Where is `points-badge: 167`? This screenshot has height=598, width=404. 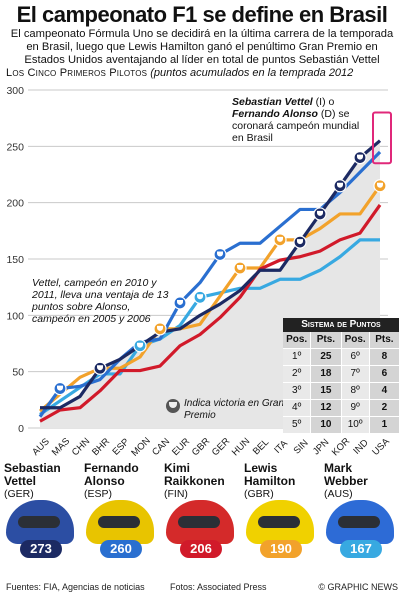
points-badge: 167 is located at coordinates (361, 549).